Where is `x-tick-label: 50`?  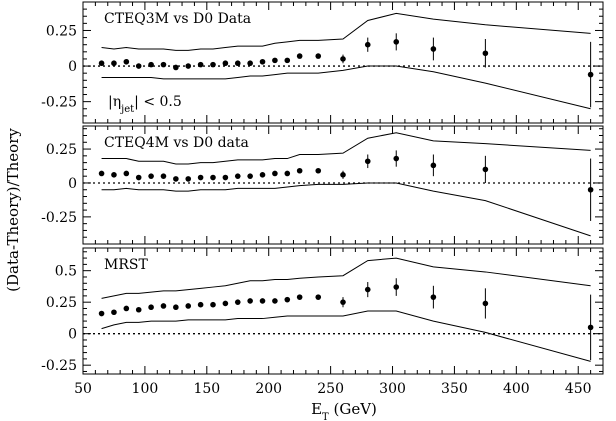
x-tick-label: 50 is located at coordinates (83, 389).